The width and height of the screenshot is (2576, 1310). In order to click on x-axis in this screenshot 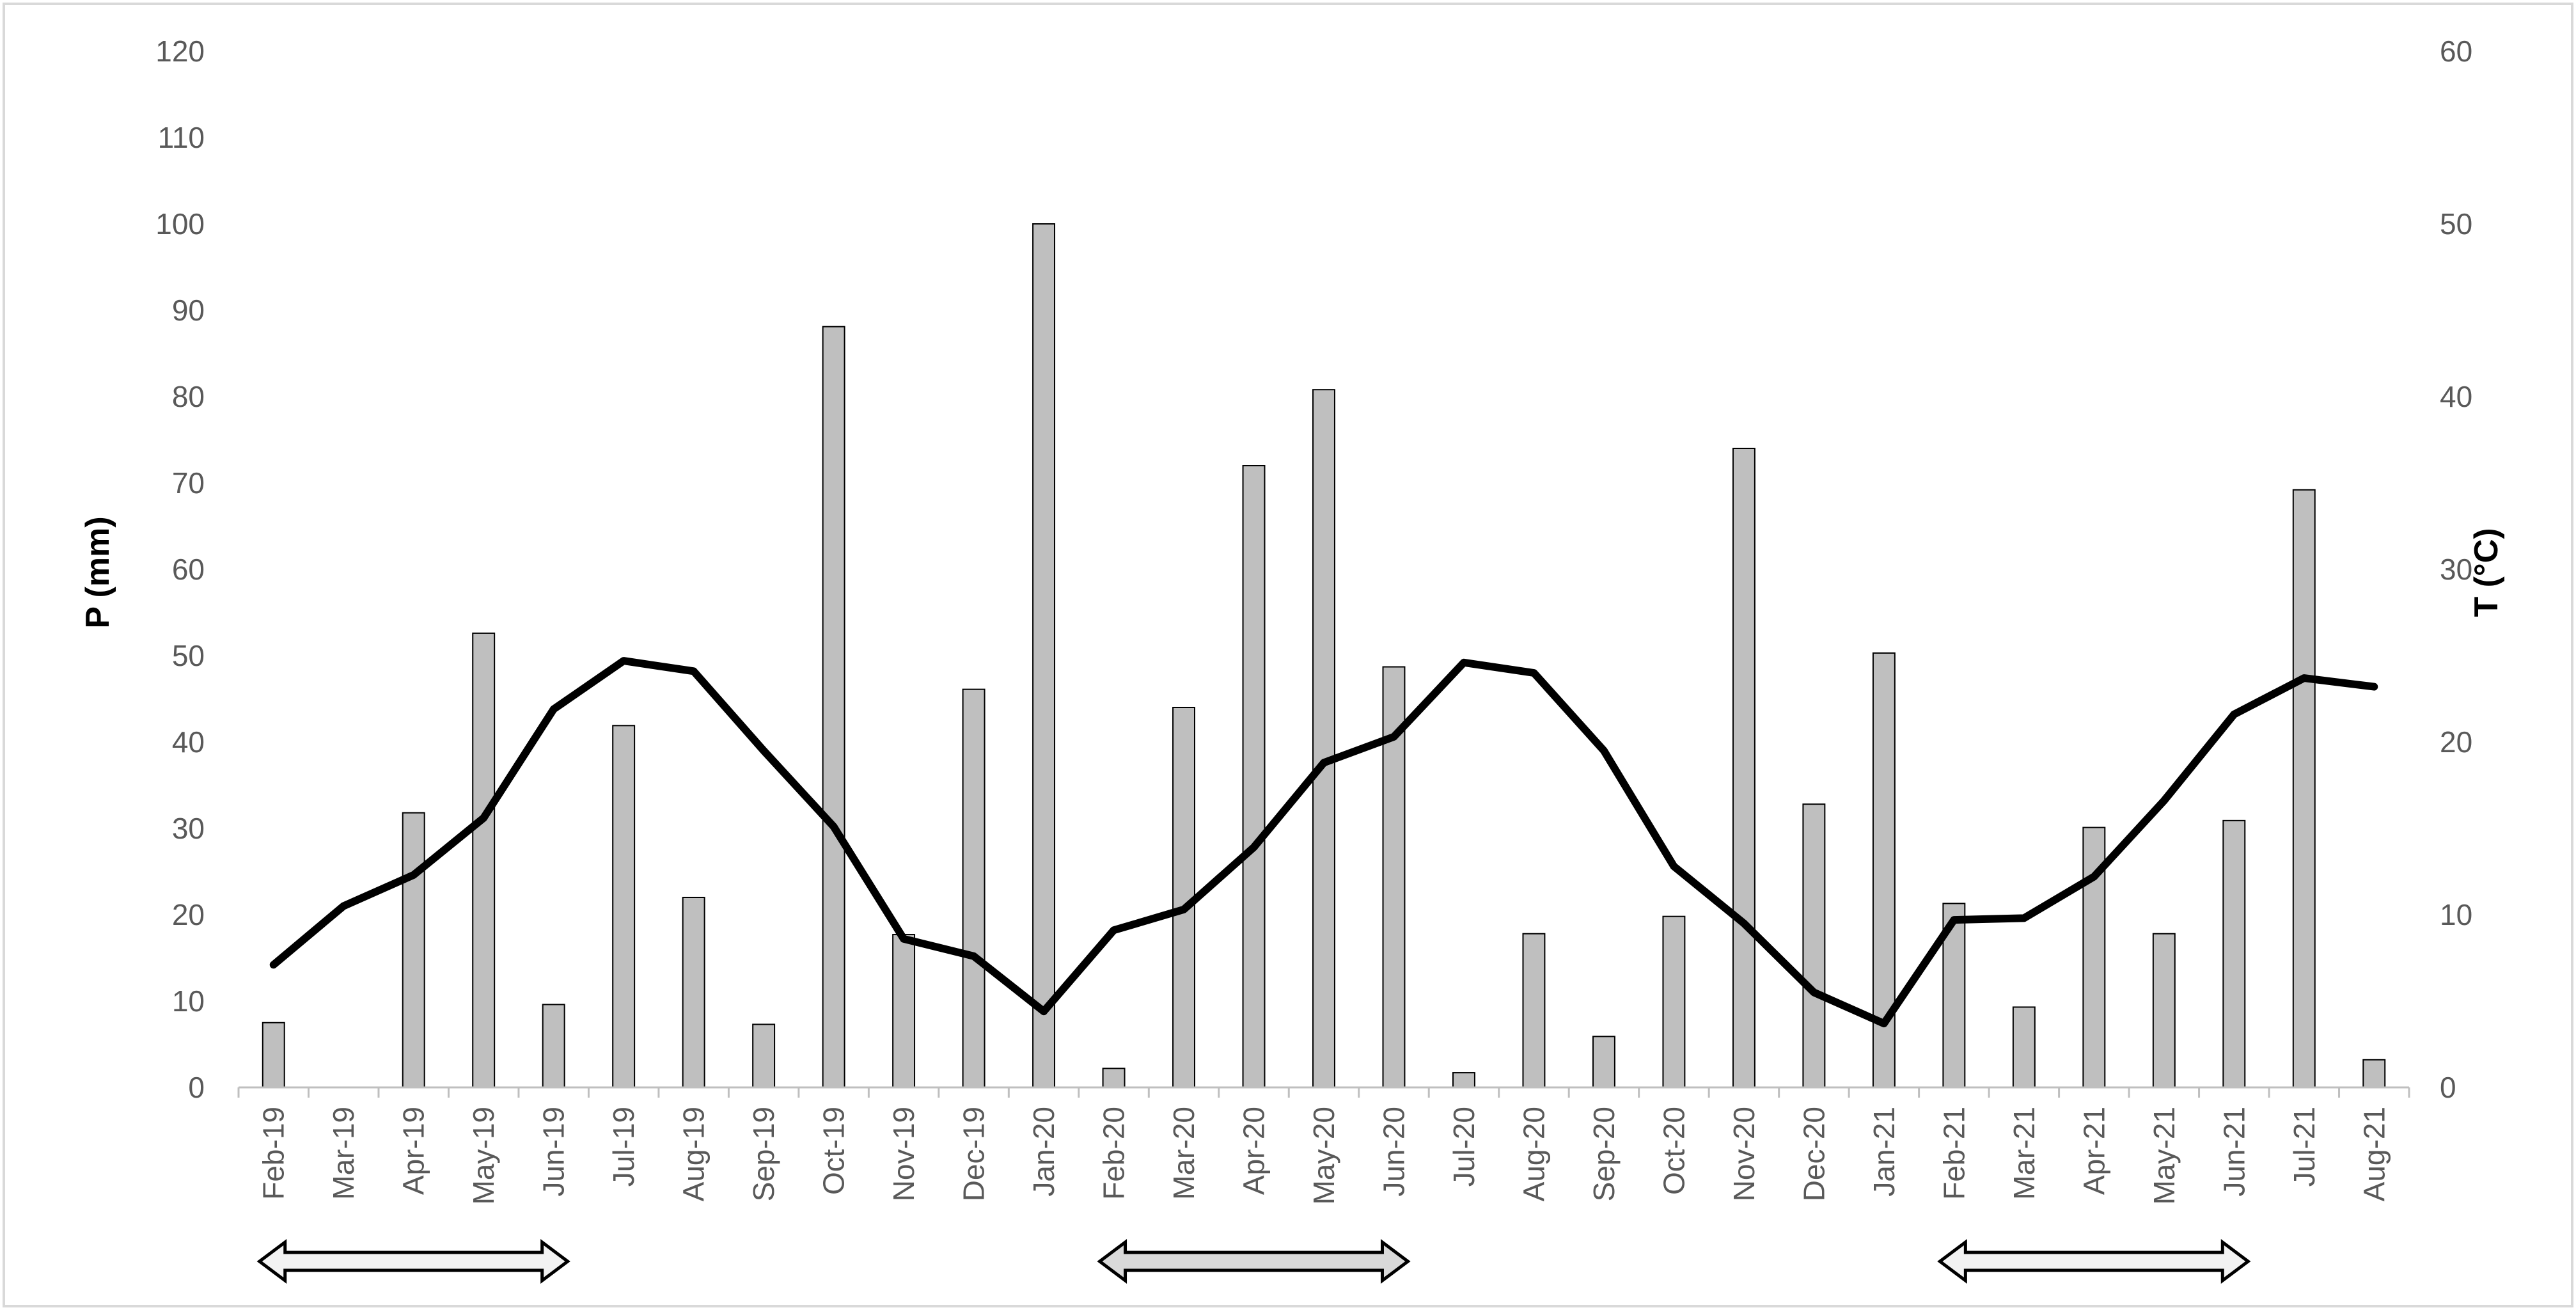, I will do `click(1323, 1092)`.